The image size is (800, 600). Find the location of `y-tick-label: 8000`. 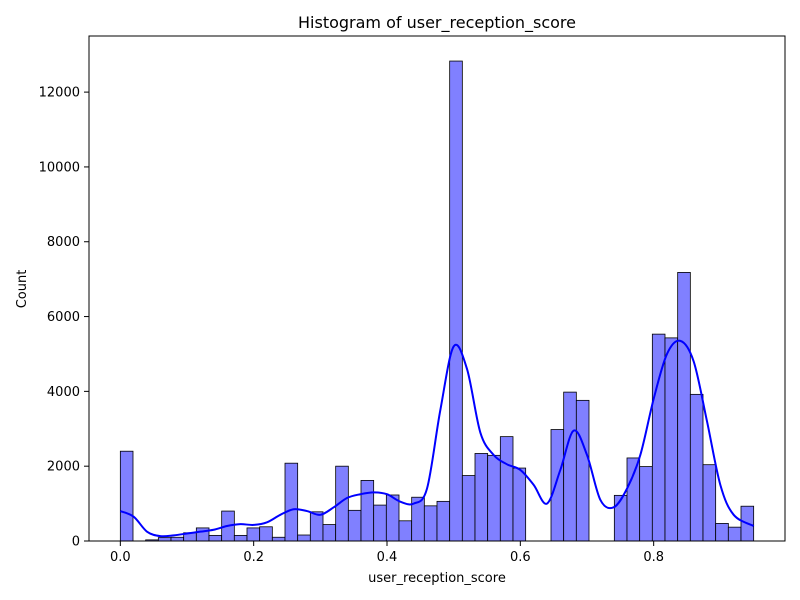

y-tick-label: 8000 is located at coordinates (63, 242).